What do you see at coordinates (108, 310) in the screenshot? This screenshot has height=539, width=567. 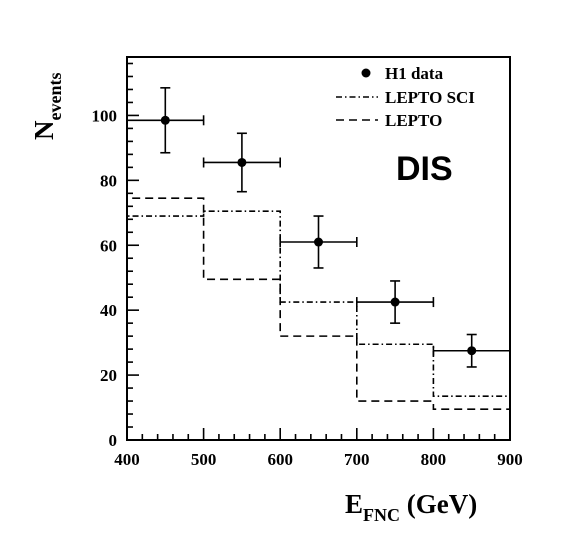 I see `y-tick-label: 40` at bounding box center [108, 310].